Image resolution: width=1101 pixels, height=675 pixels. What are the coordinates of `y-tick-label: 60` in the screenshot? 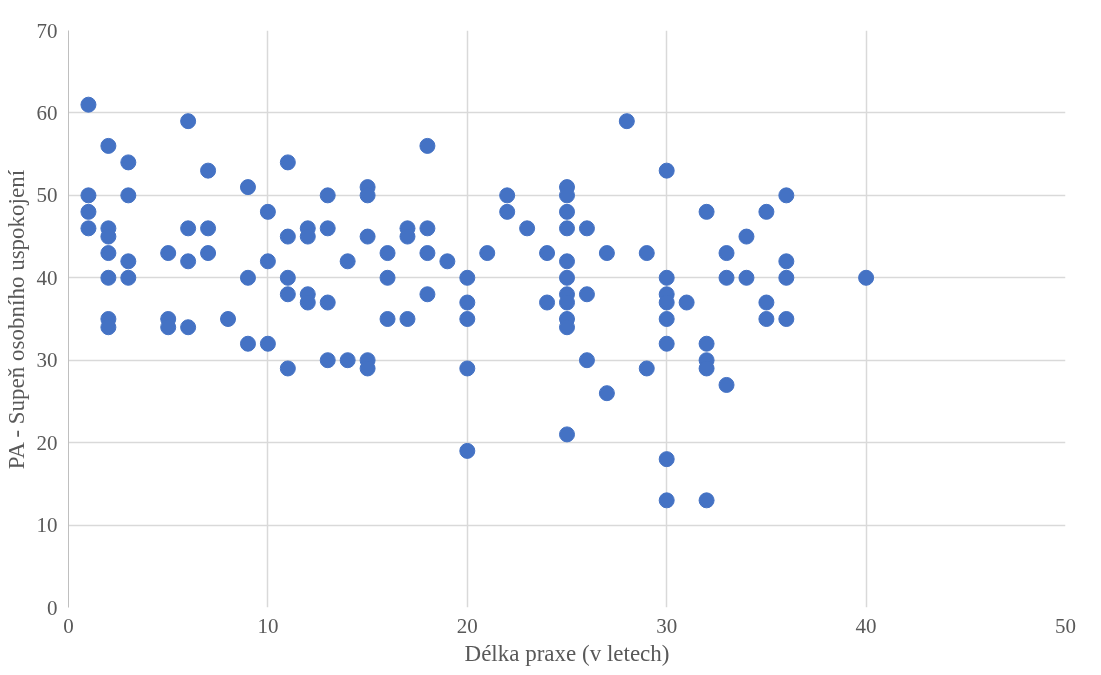 It's located at (47, 112).